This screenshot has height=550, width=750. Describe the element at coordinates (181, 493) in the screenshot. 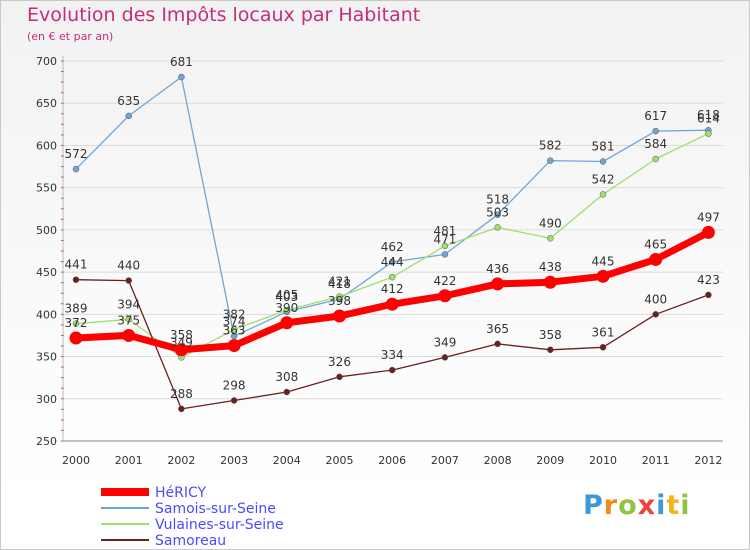

I see `legend-label: HéRICY` at that location.